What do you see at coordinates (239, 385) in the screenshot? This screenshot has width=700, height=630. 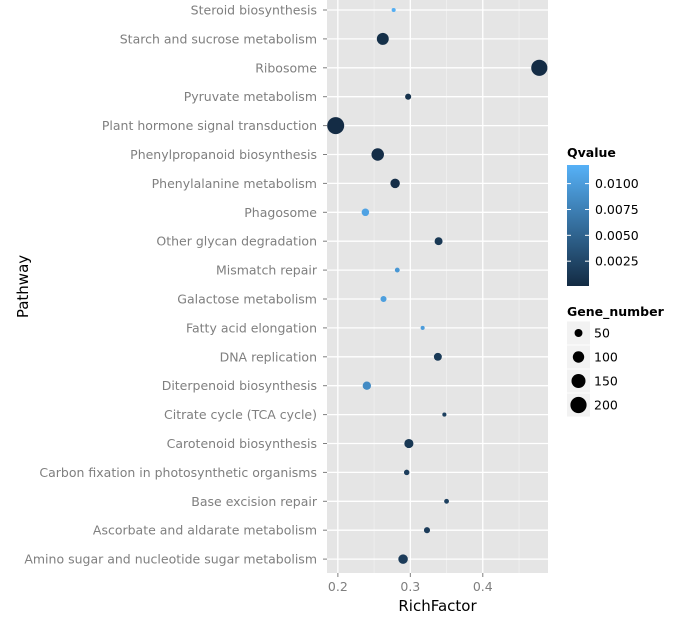 I see `y-tick-label: Diterpenoid biosynthesis` at bounding box center [239, 385].